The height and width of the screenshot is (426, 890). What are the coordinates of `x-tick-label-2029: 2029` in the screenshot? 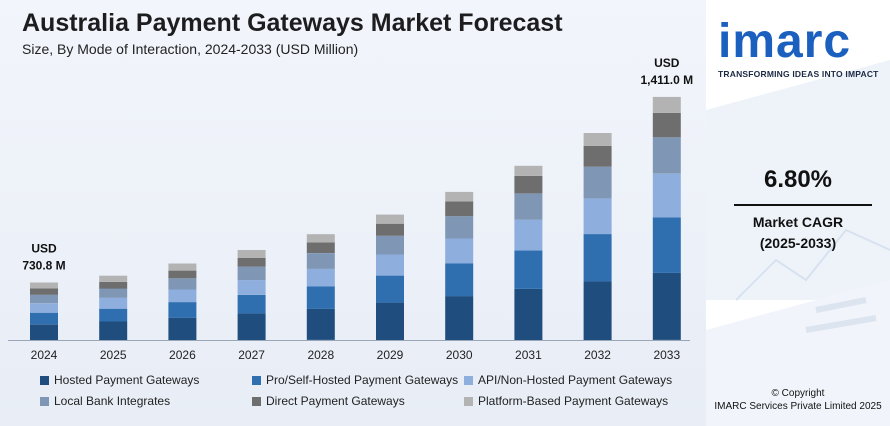 It's located at (390, 355).